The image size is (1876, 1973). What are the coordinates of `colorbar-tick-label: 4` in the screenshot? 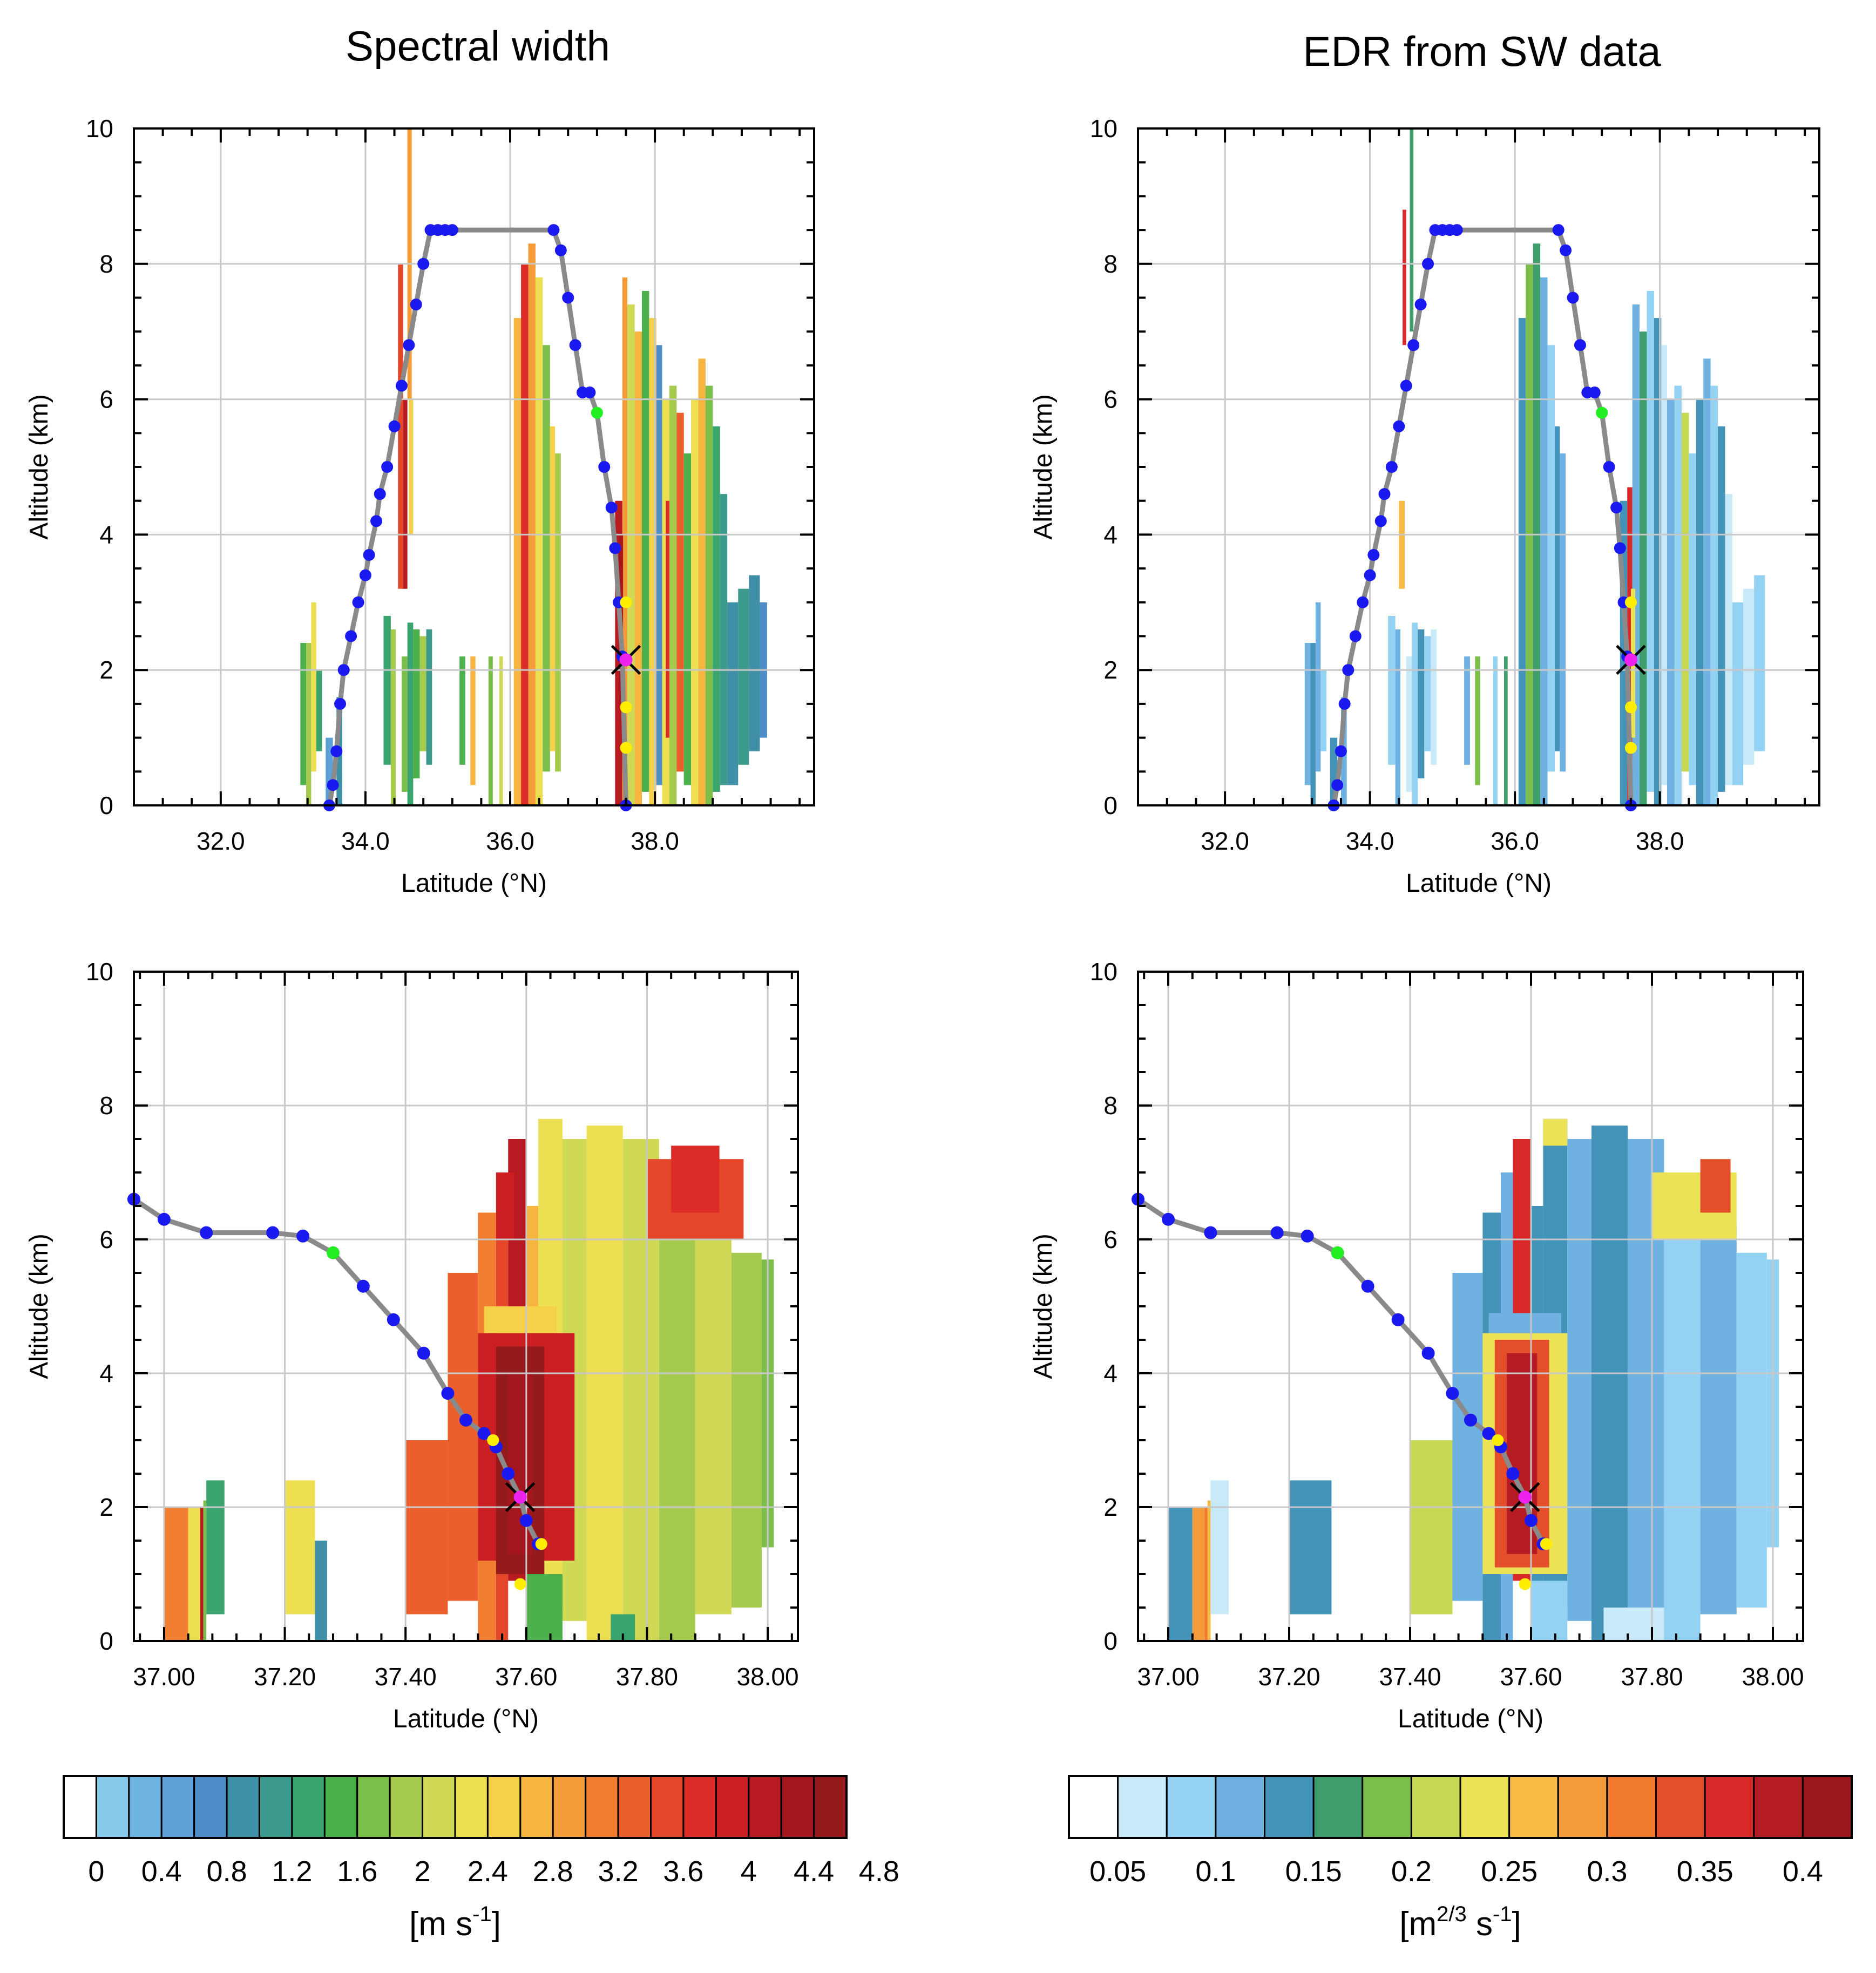 It's located at (749, 1872).